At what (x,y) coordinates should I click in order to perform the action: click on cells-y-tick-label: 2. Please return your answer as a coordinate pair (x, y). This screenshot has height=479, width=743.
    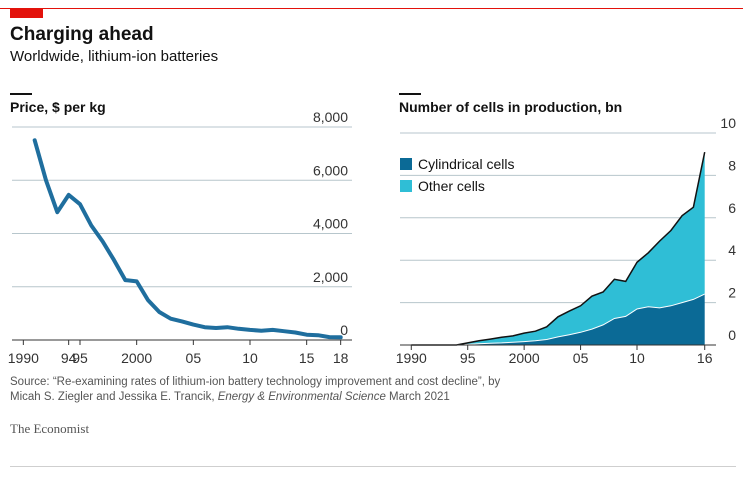
    Looking at the image, I should click on (732, 293).